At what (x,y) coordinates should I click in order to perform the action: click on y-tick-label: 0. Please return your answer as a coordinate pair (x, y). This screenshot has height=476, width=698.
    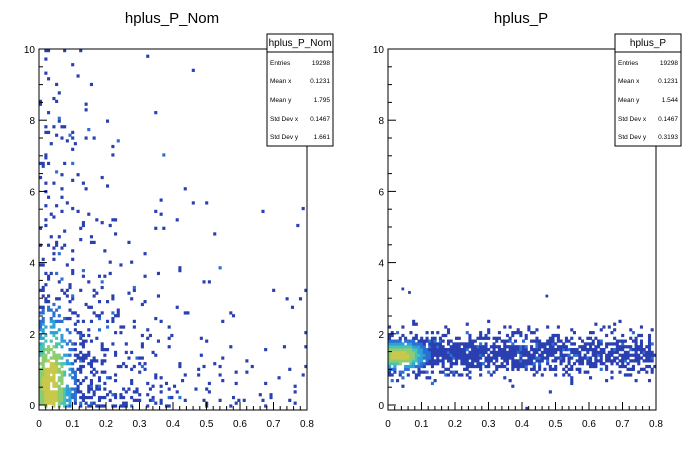
    Looking at the image, I should click on (32, 406).